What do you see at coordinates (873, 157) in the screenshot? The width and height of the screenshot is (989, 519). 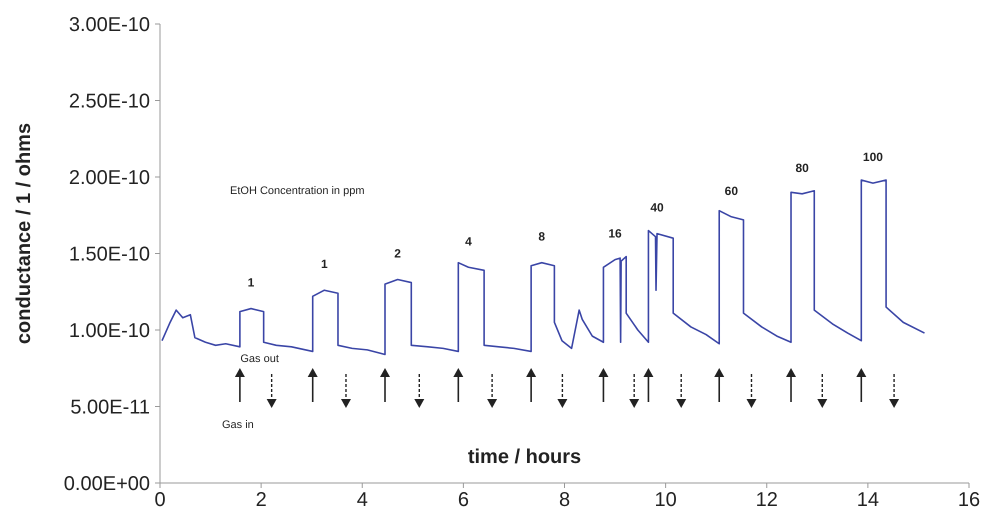 I see `annotation: 100` at bounding box center [873, 157].